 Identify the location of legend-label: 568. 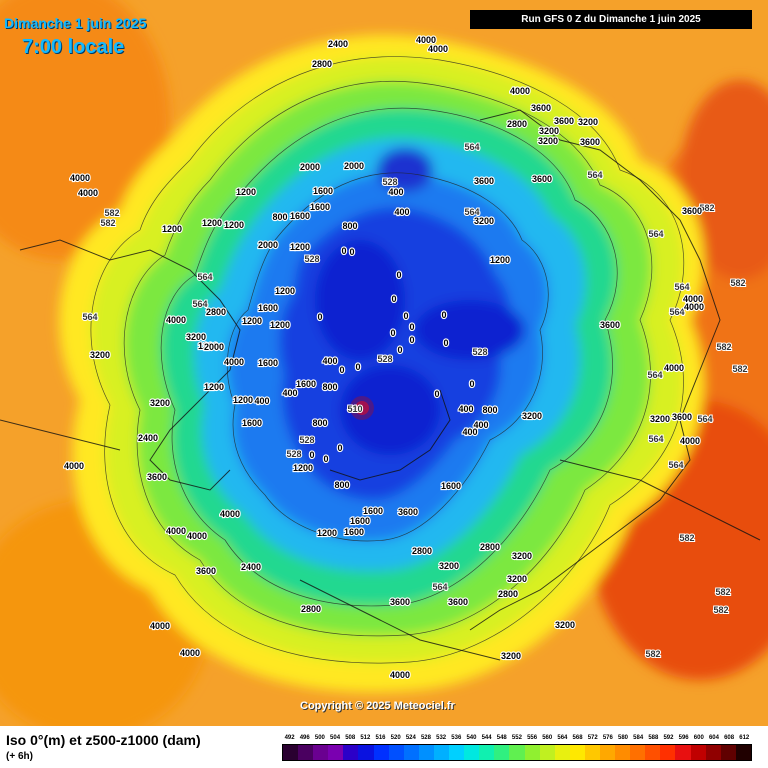
(577, 738).